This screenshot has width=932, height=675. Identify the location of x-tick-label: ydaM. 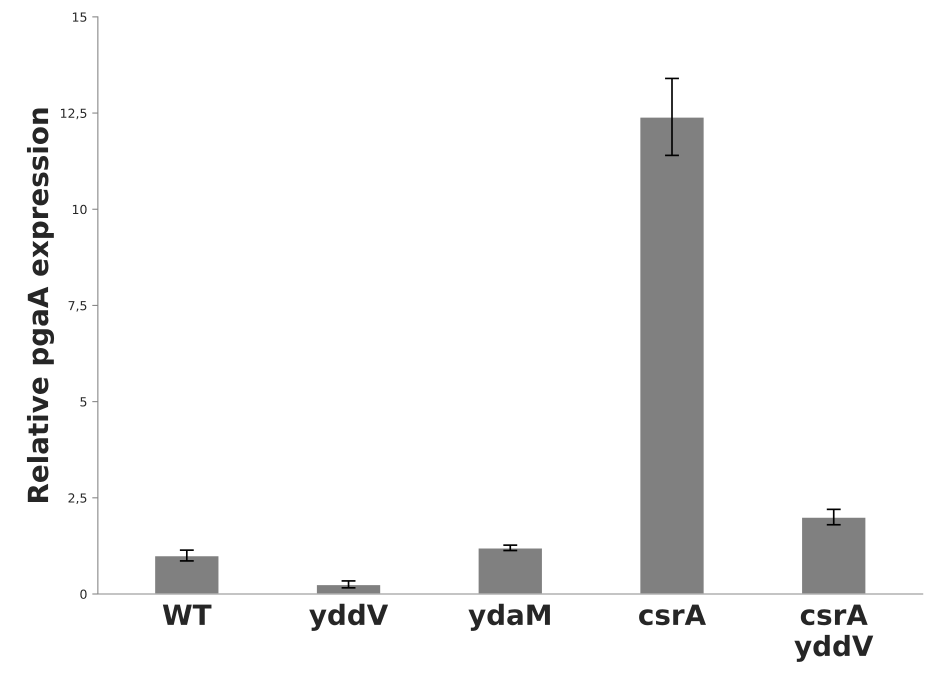
(509, 617).